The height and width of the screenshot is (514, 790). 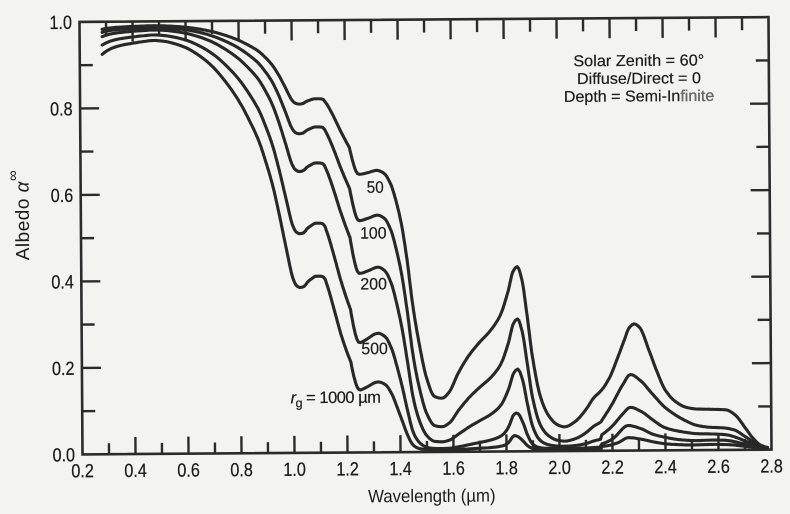 I want to click on svg-text: 2.6, so click(x=718, y=467).